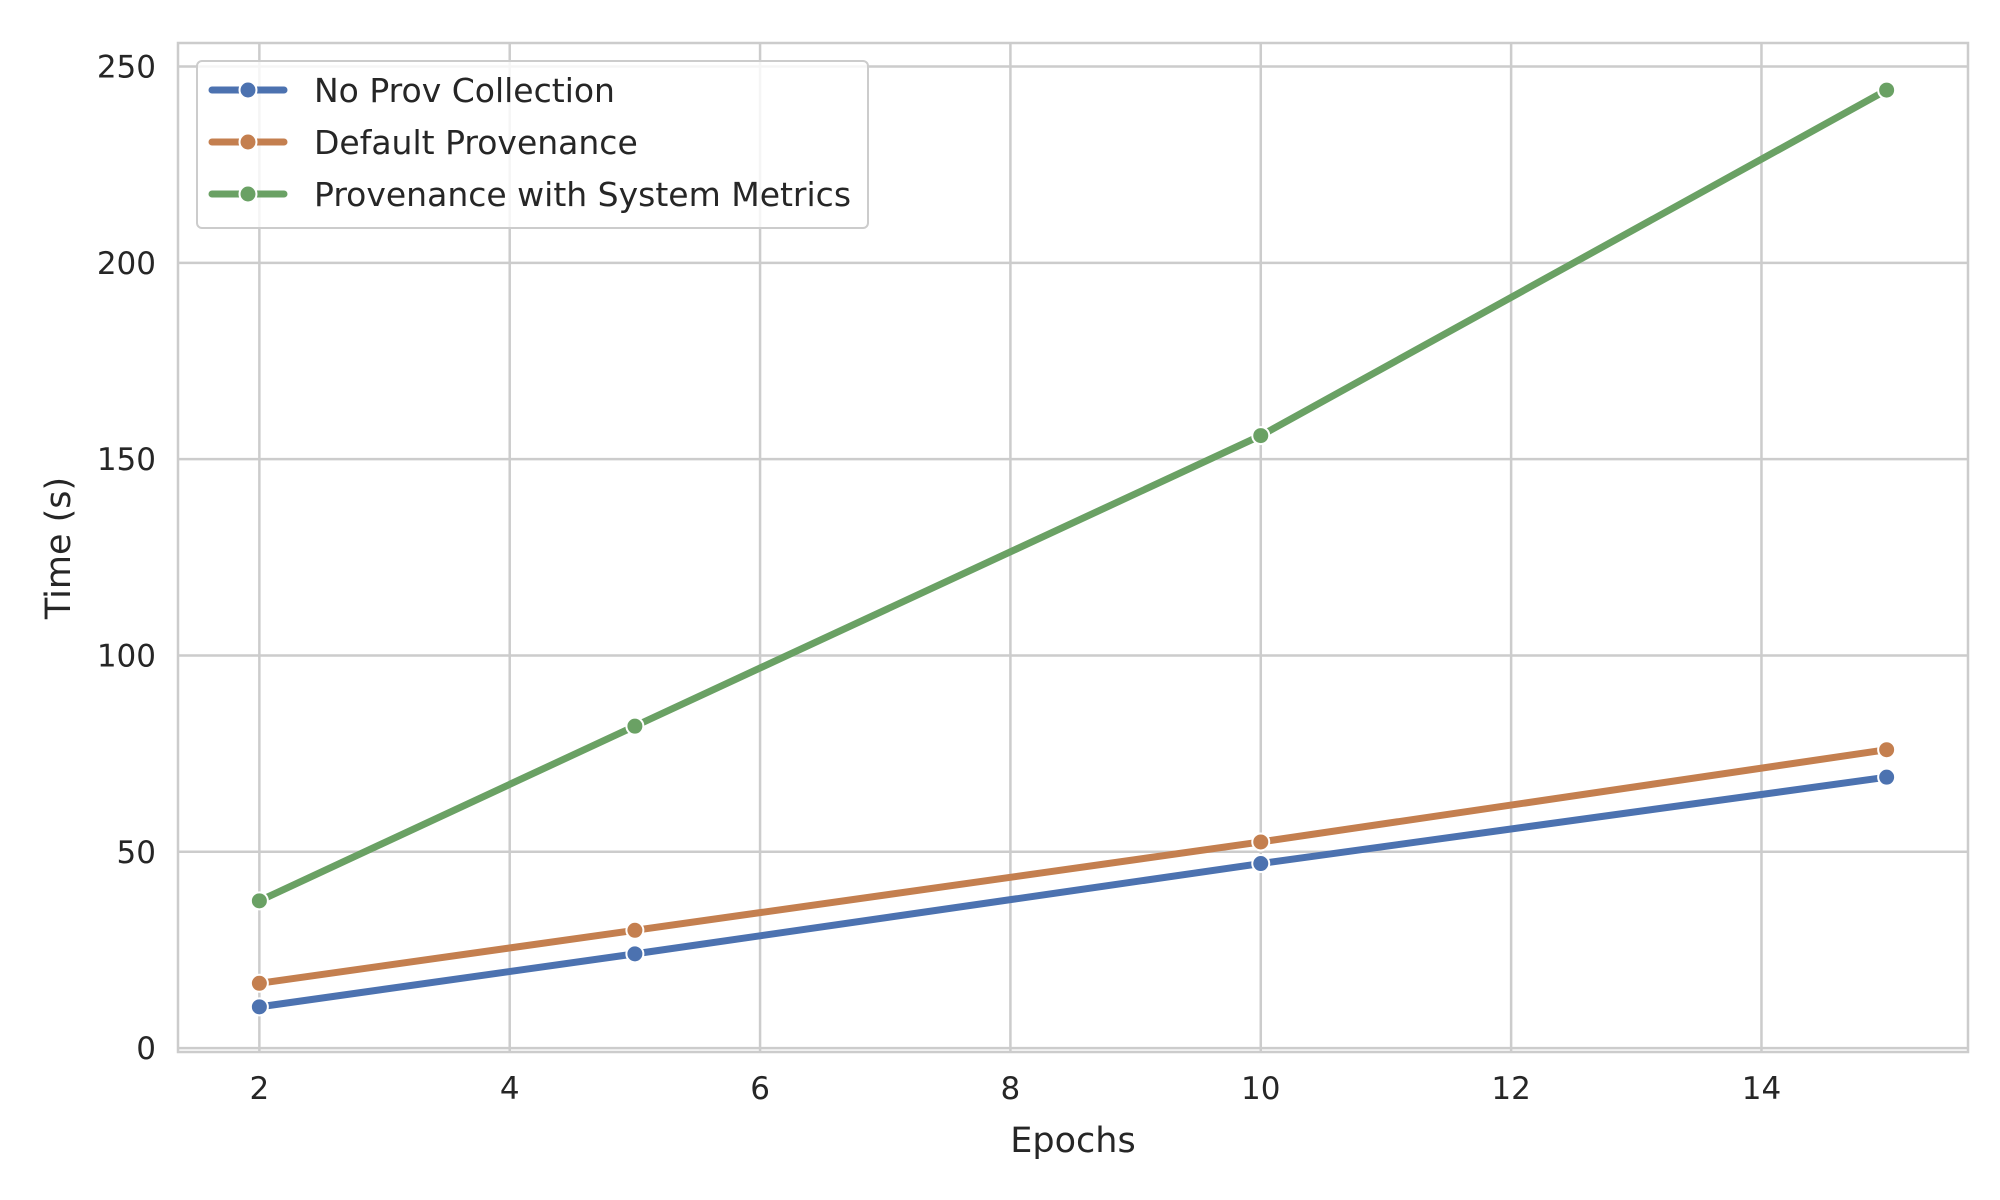 This screenshot has height=1200, width=2000. What do you see at coordinates (259, 1089) in the screenshot?
I see `x-tick-label: 2` at bounding box center [259, 1089].